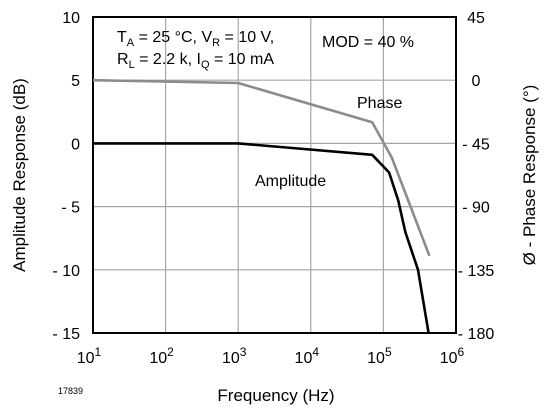 This screenshot has height=408, width=548. What do you see at coordinates (476, 81) in the screenshot?
I see `y2-tick-label: 0` at bounding box center [476, 81].